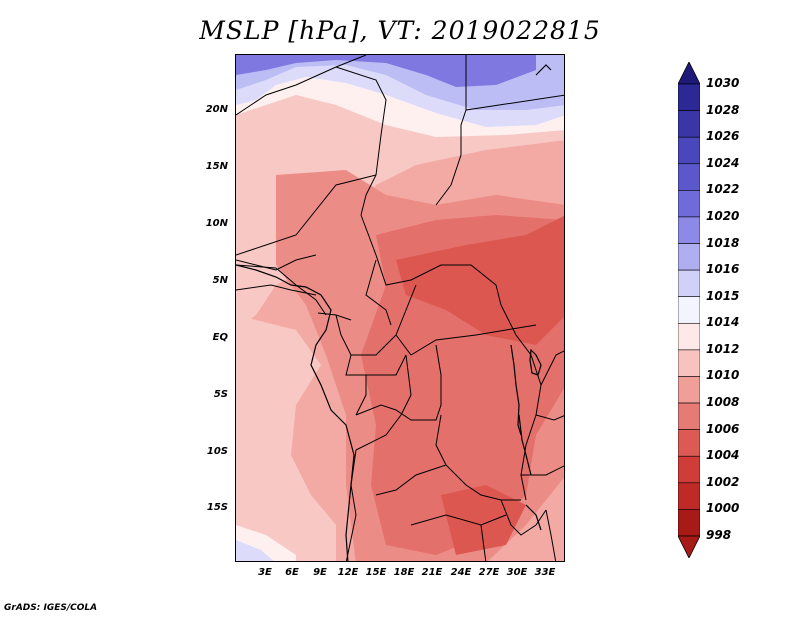 Image resolution: width=800 pixels, height=618 pixels. I want to click on lat-label-5s: 5S, so click(220, 394).